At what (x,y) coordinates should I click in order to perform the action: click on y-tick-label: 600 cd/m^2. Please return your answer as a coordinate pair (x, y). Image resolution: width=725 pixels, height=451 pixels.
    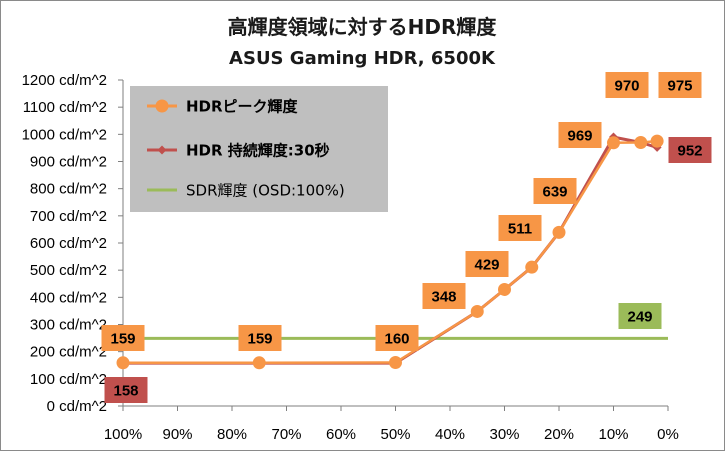
    Looking at the image, I should click on (68, 243).